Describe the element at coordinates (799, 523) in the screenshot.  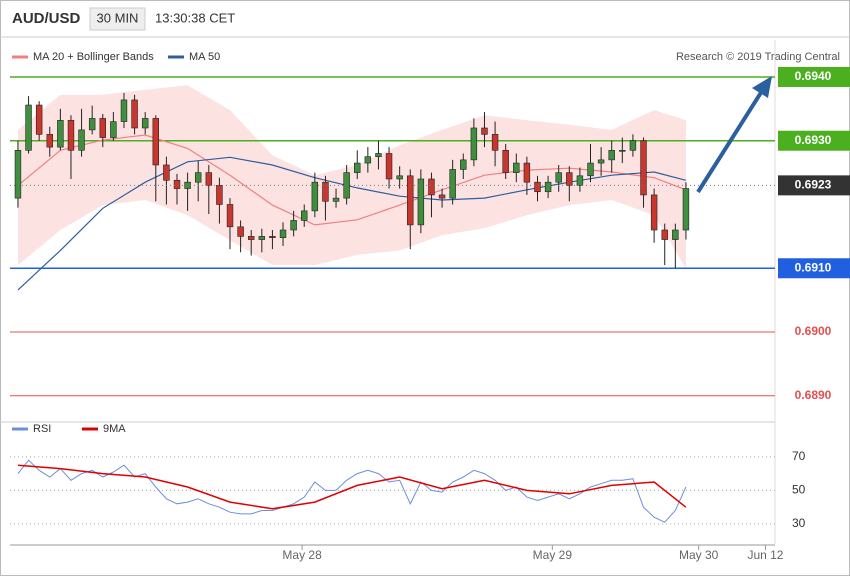
I see `y-tick-label: 30` at that location.